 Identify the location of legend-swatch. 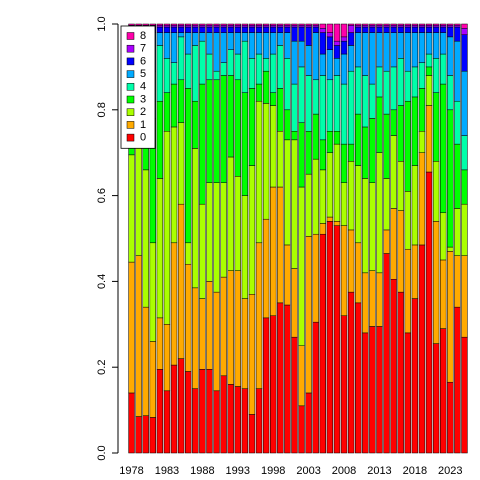
(130, 61).